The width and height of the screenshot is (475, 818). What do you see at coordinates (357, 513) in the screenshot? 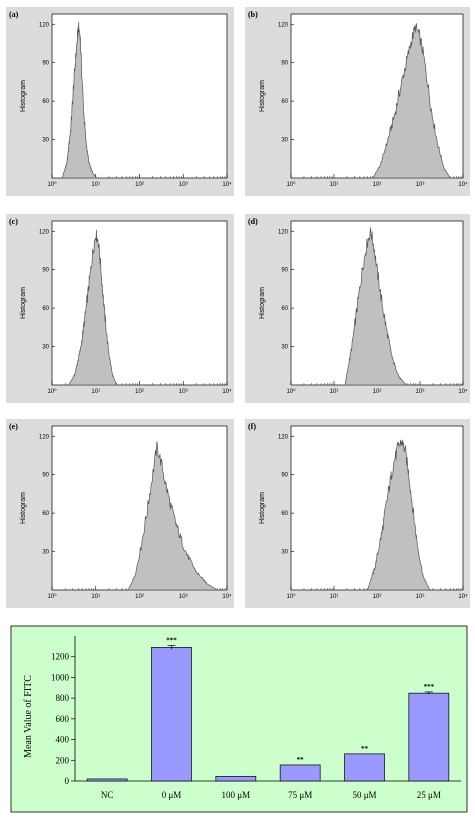
I see `histogram-panel-6: (f) Histogram 30 60 90 120 10⁰ 10¹ 10² 10³ 10⁴` at bounding box center [357, 513].